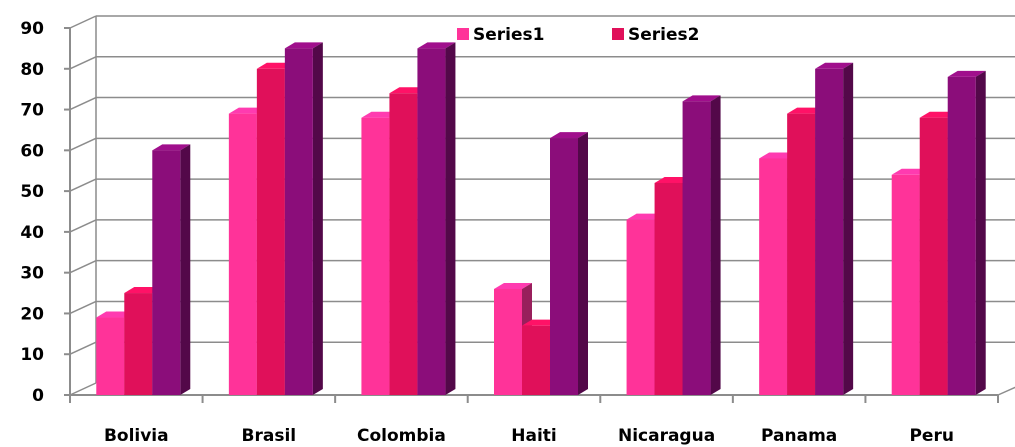 The width and height of the screenshot is (1015, 447). What do you see at coordinates (269, 436) in the screenshot?
I see `x-tick-label: Brasil` at bounding box center [269, 436].